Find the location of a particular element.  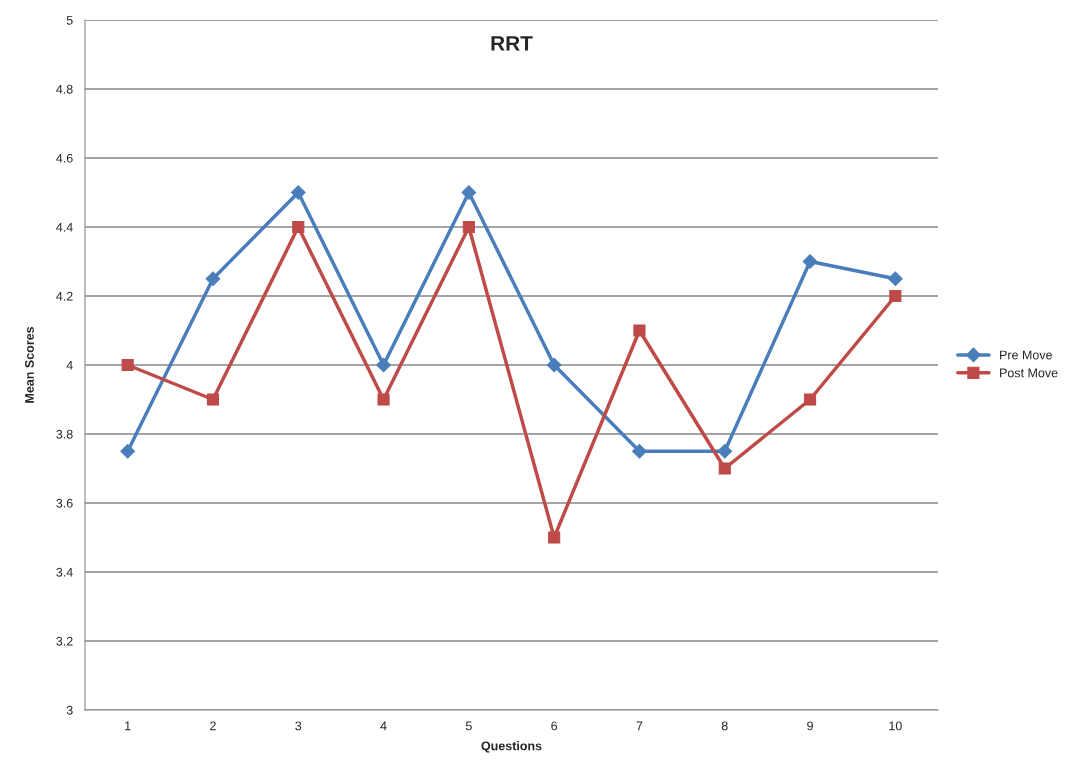

x-tick-label: 5 is located at coordinates (468, 726).